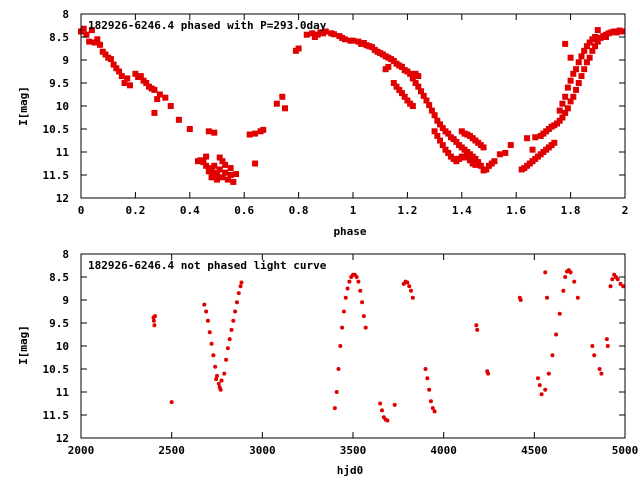 The width and height of the screenshot is (640, 480). Describe the element at coordinates (59, 37) in the screenshot. I see `phased-y-tick-label: 8.5` at that location.